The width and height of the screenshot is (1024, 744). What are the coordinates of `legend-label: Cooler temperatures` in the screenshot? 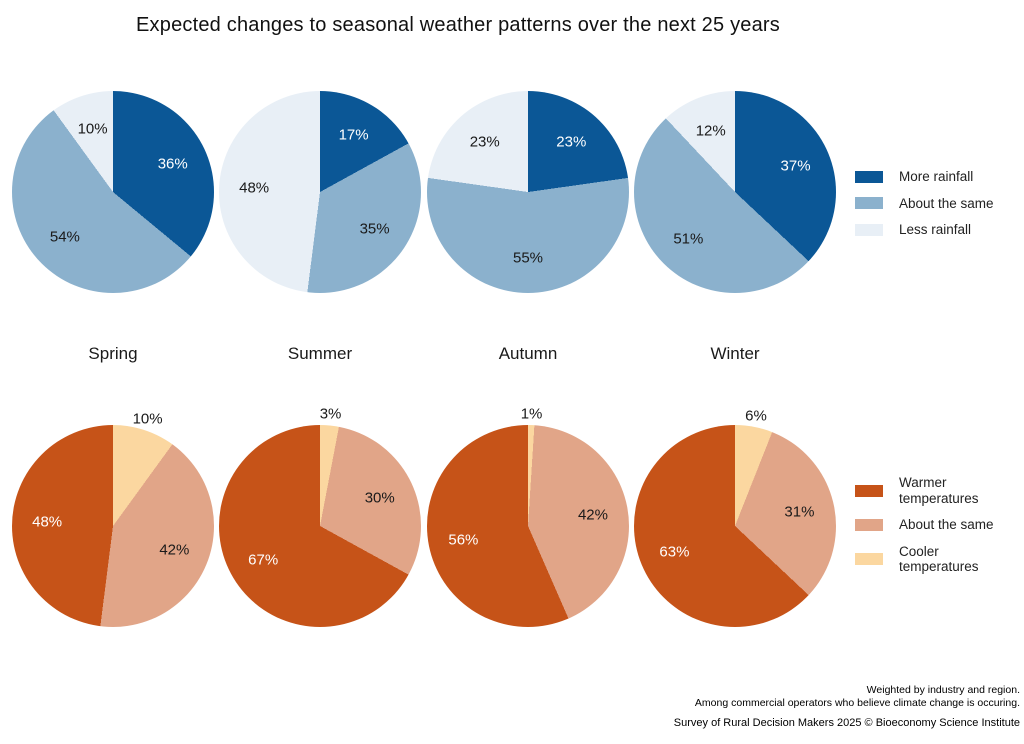 It's located at (939, 559).